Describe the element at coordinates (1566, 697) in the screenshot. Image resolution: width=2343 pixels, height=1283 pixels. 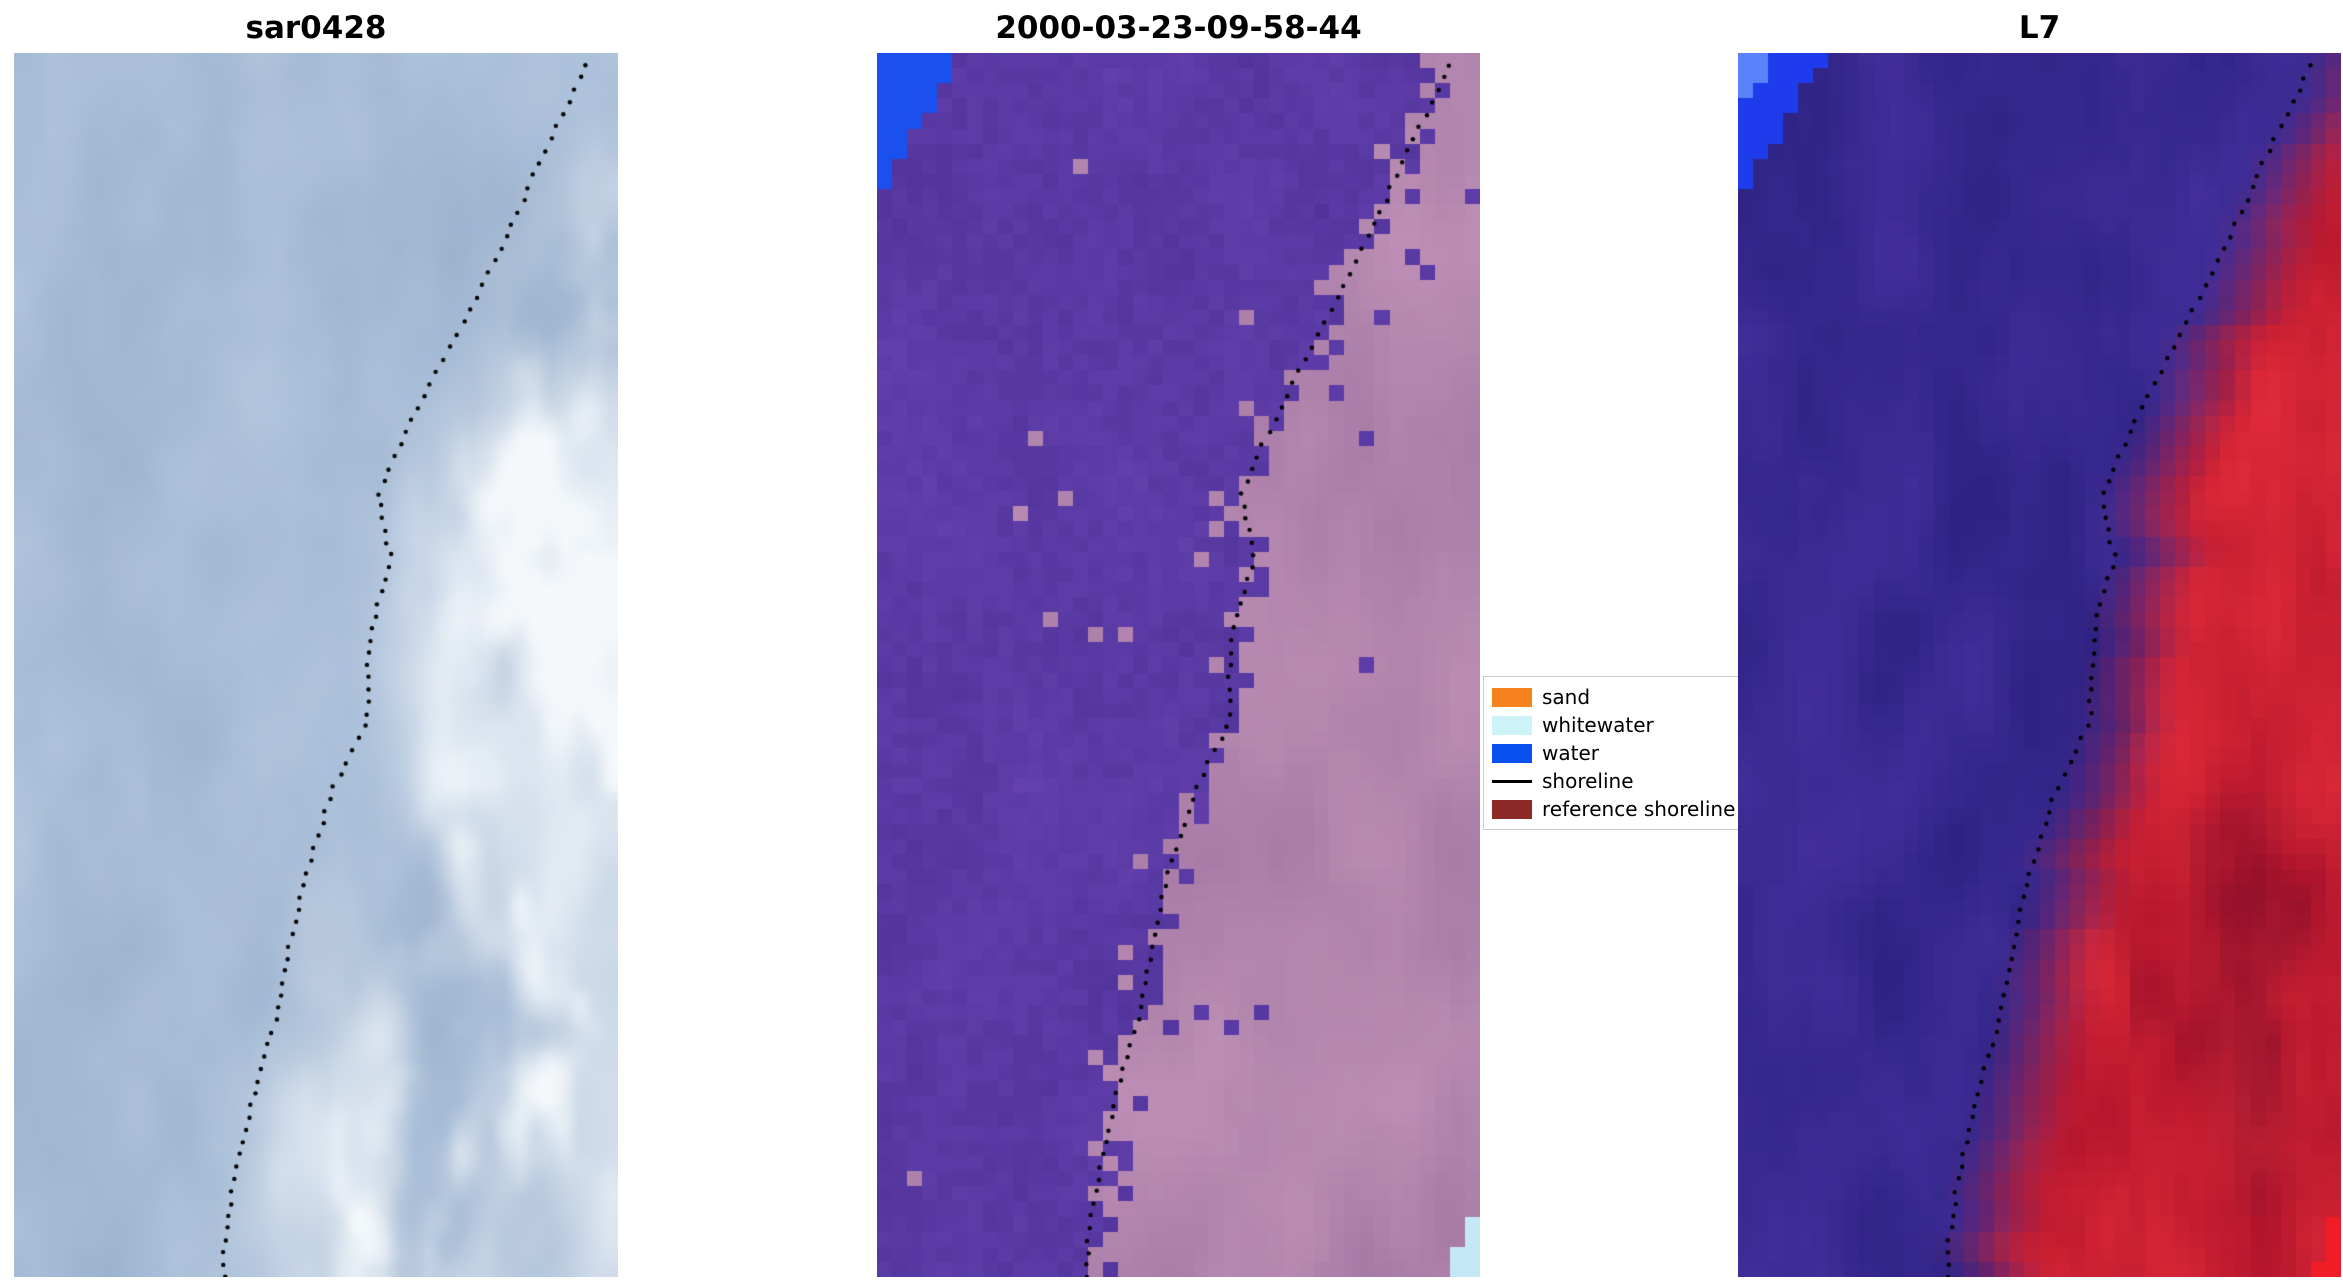
I see `legend-label-sand: sand` at that location.